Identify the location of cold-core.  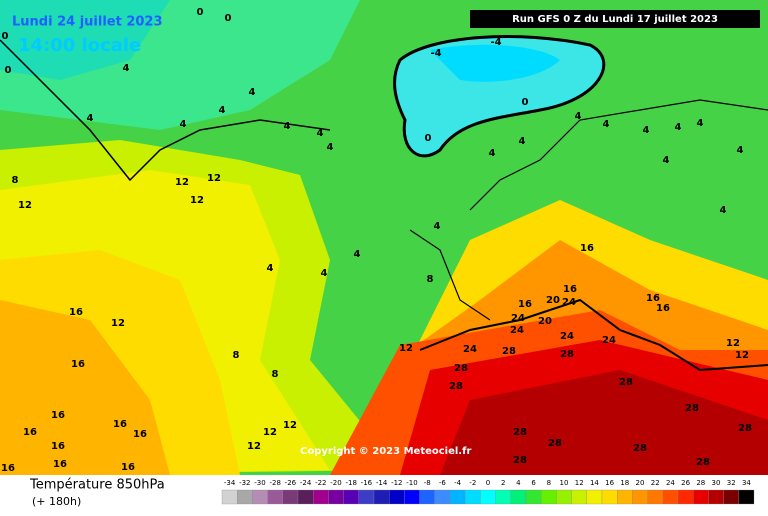
(495, 63).